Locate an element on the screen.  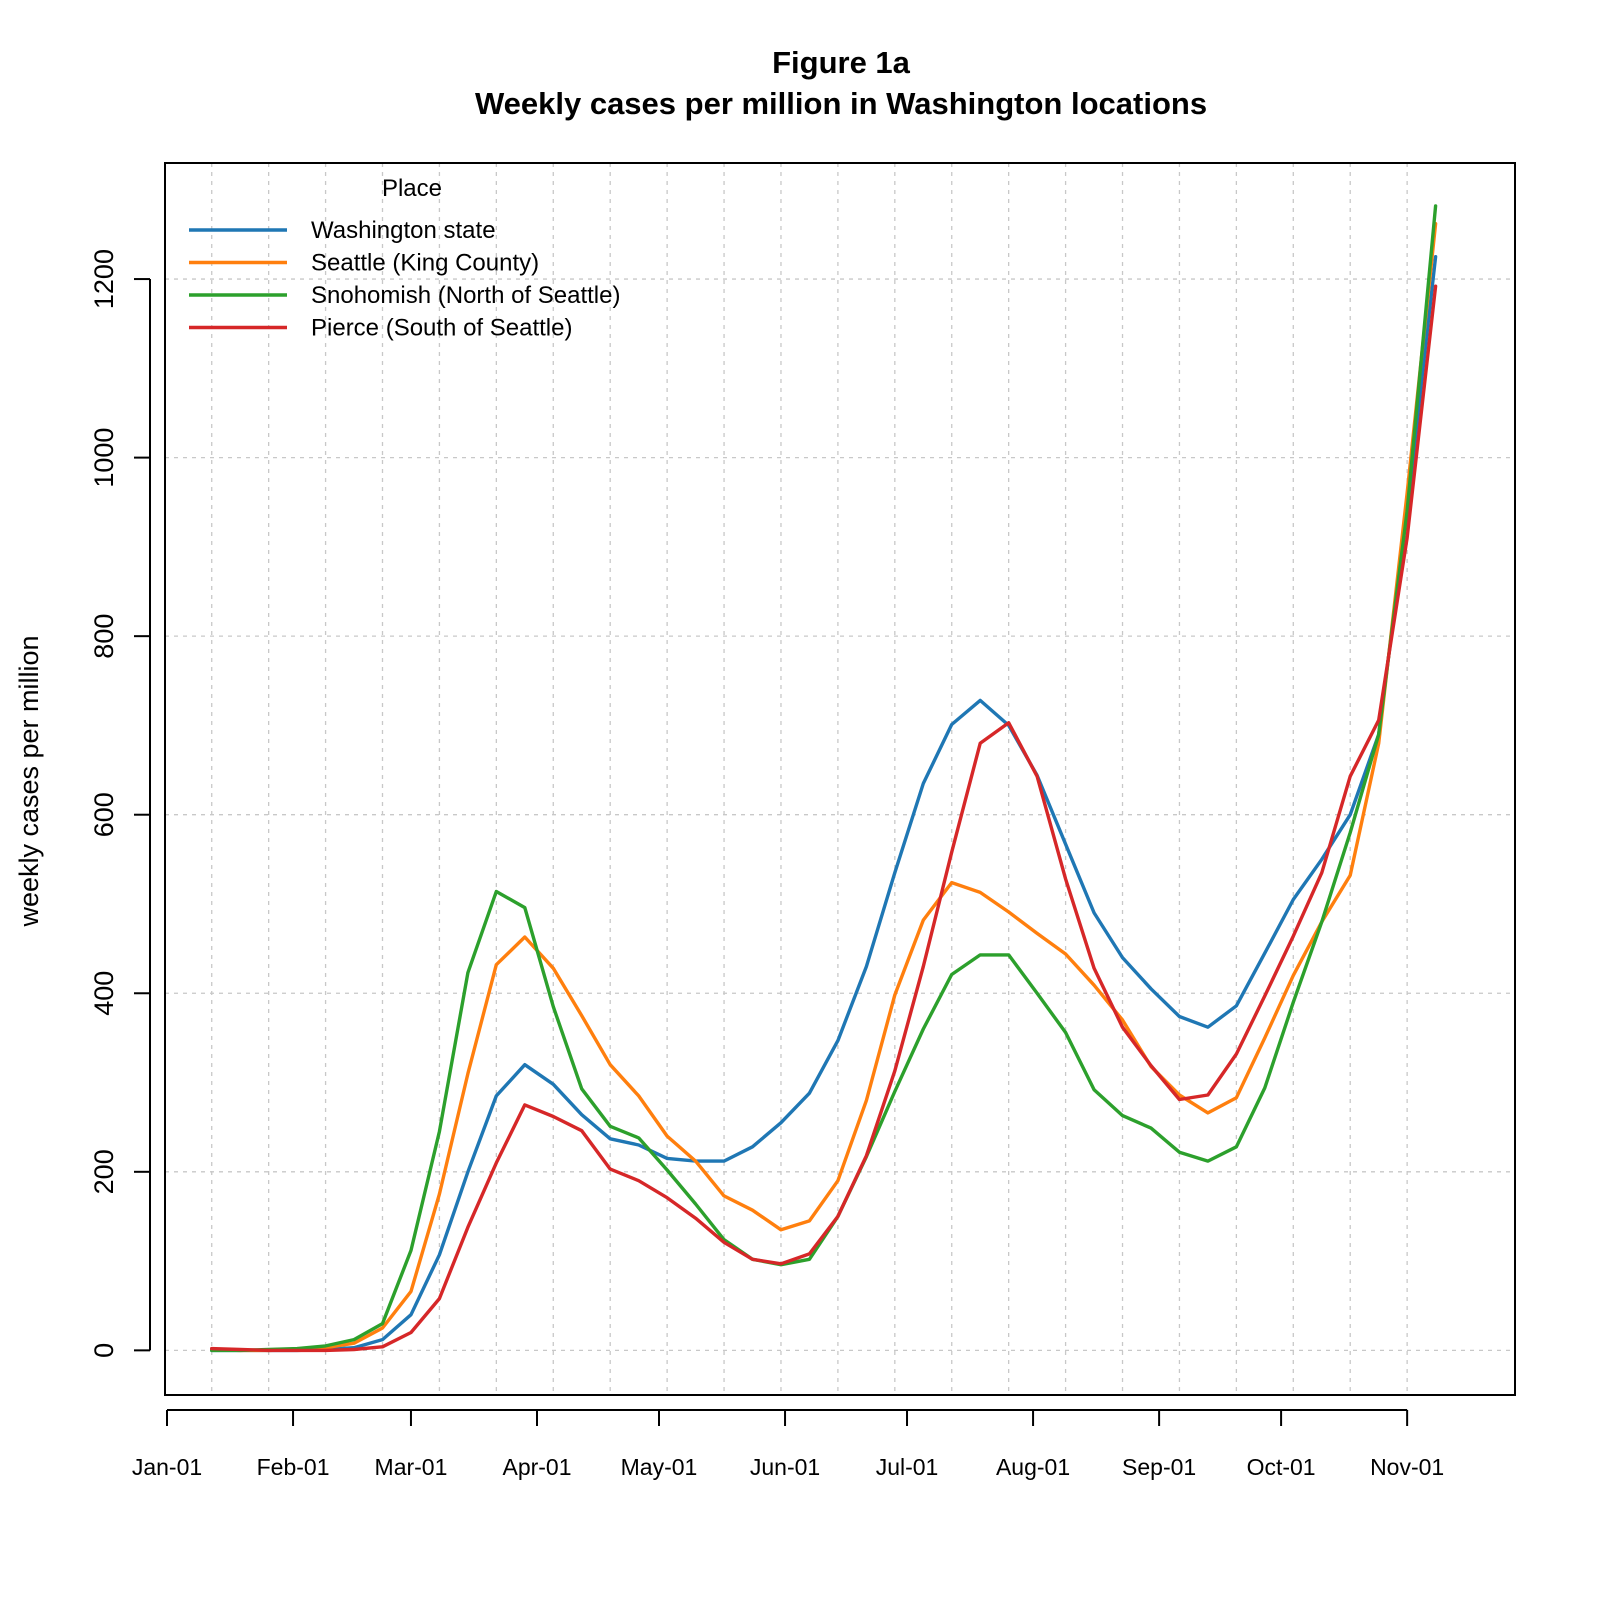
x-tick-label: Jun-01 is located at coordinates (785, 1467).